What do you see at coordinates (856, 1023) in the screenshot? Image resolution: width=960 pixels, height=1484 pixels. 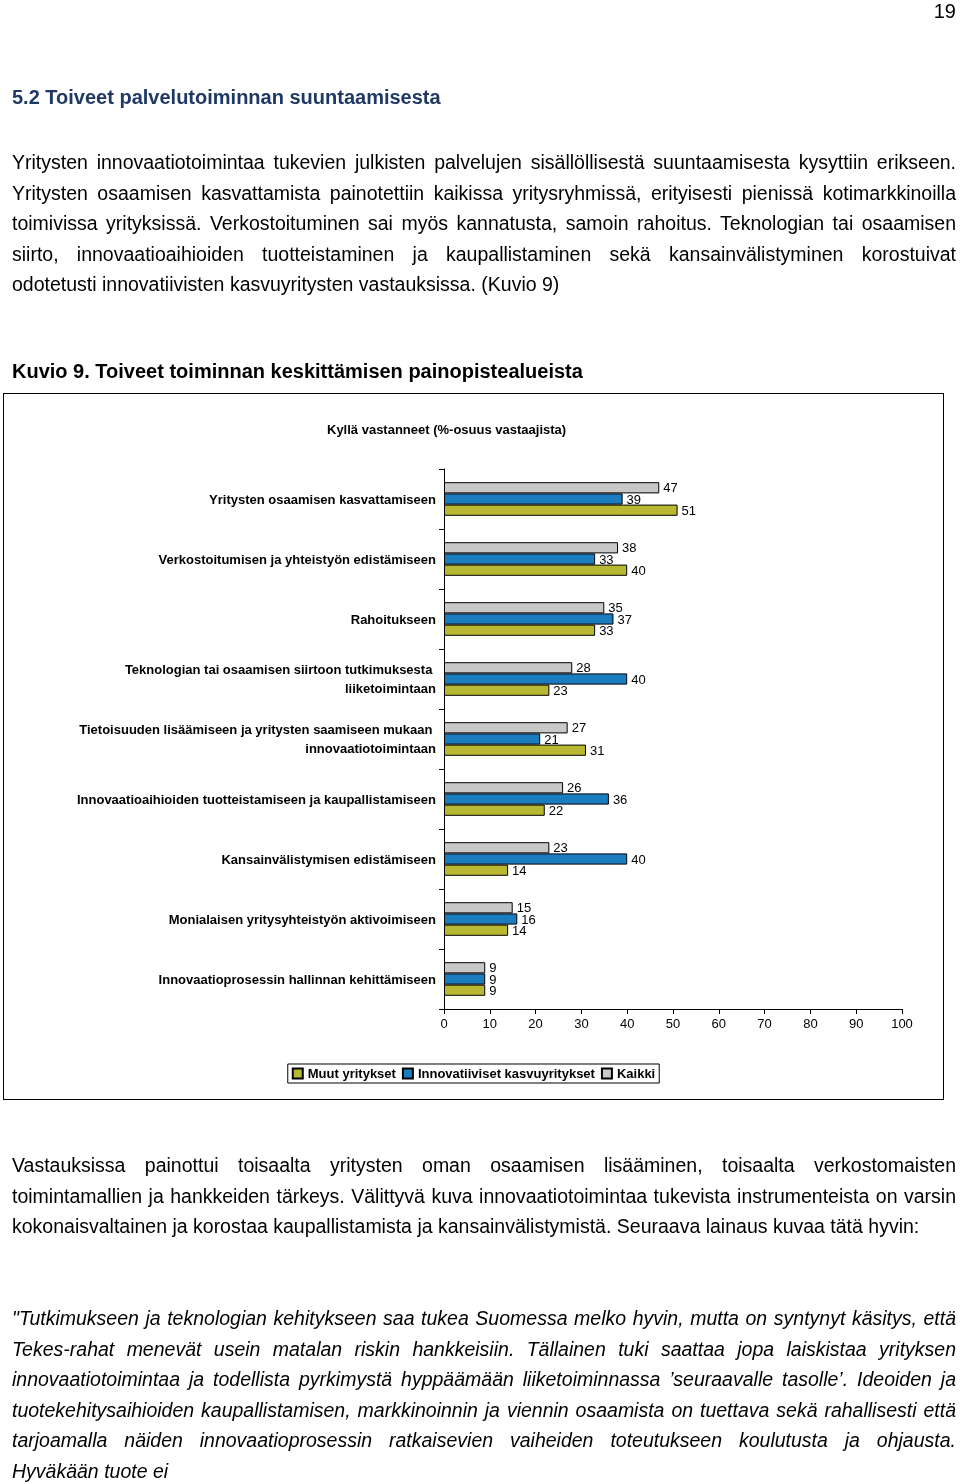 I see `x-tick-label: 90` at bounding box center [856, 1023].